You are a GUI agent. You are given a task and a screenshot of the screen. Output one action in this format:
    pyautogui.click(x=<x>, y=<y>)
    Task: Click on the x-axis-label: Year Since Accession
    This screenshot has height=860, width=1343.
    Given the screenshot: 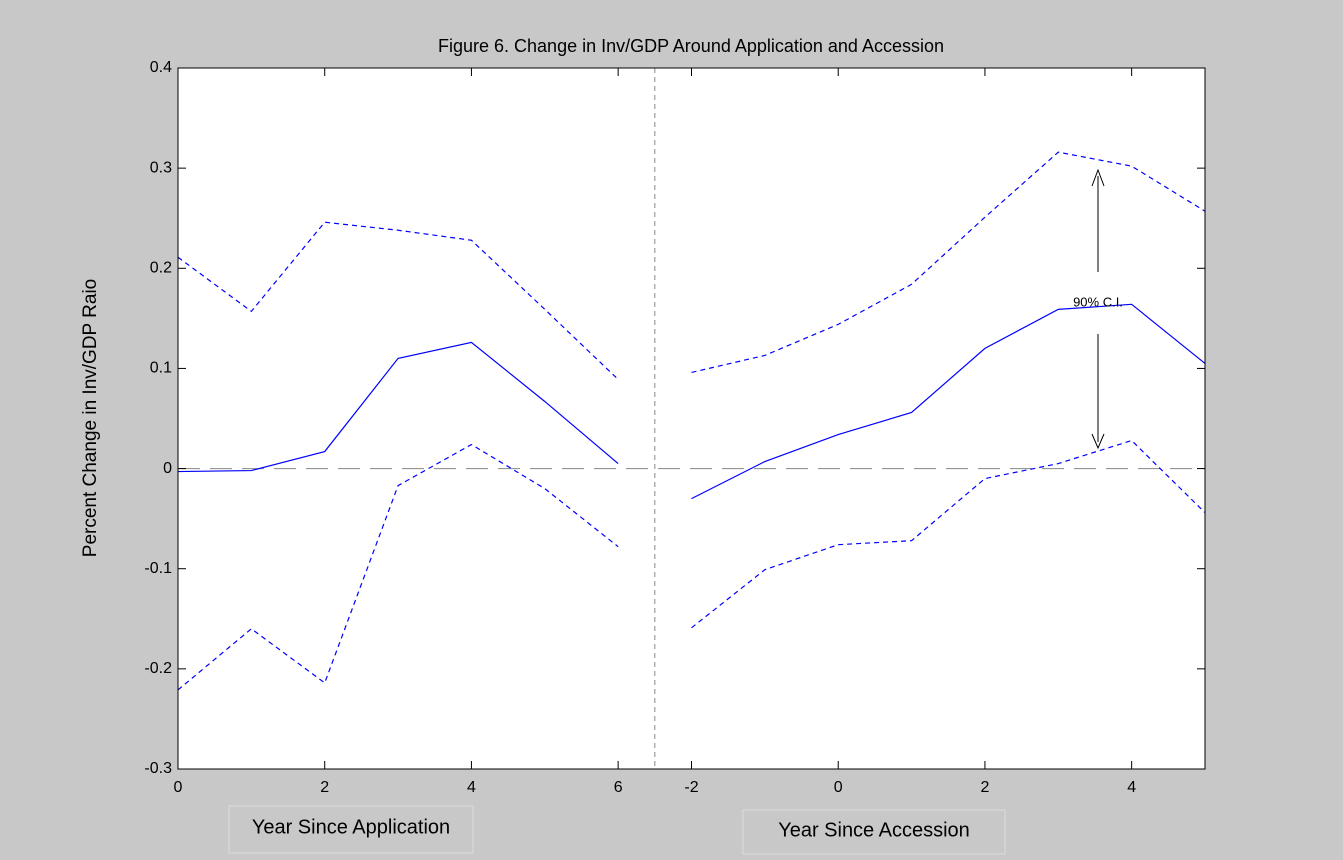 What is the action you would take?
    pyautogui.click(x=874, y=830)
    